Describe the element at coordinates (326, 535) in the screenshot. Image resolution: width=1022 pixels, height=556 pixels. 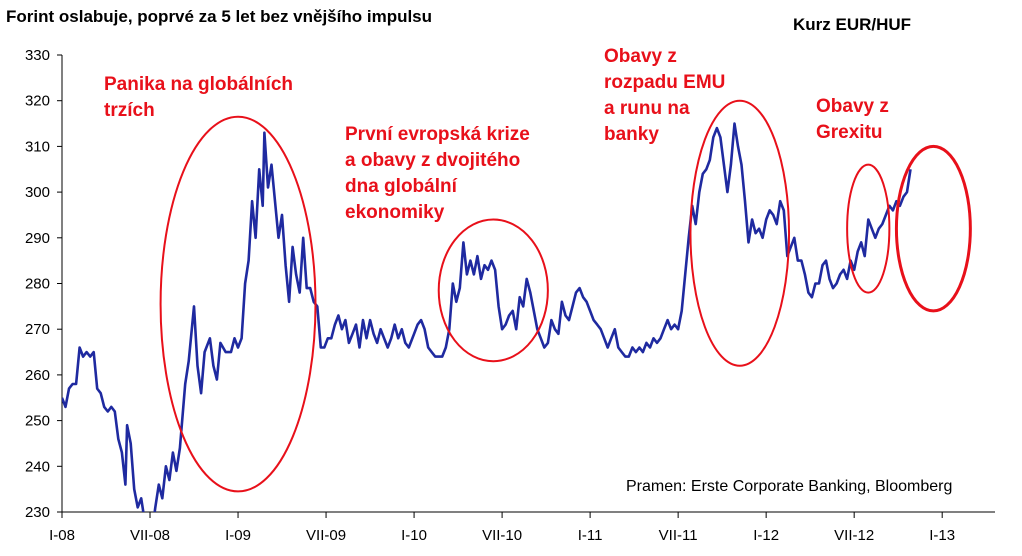
I see `x-tick-label: VII-09` at that location.